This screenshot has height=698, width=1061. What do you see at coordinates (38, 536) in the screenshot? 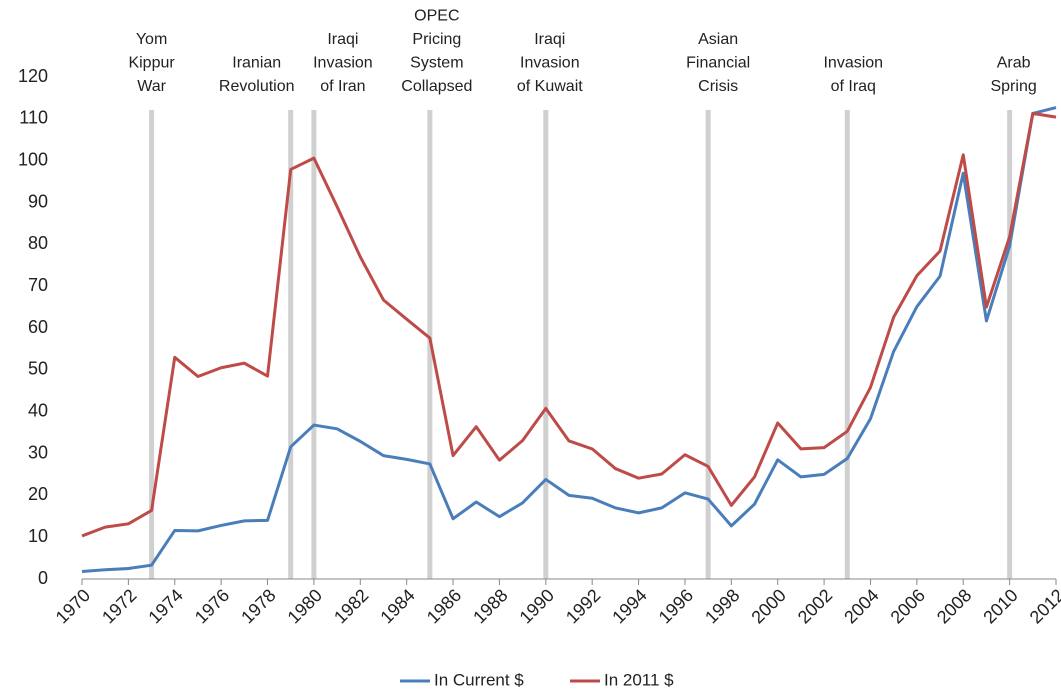
I see `y-tick-label: 10` at bounding box center [38, 536].